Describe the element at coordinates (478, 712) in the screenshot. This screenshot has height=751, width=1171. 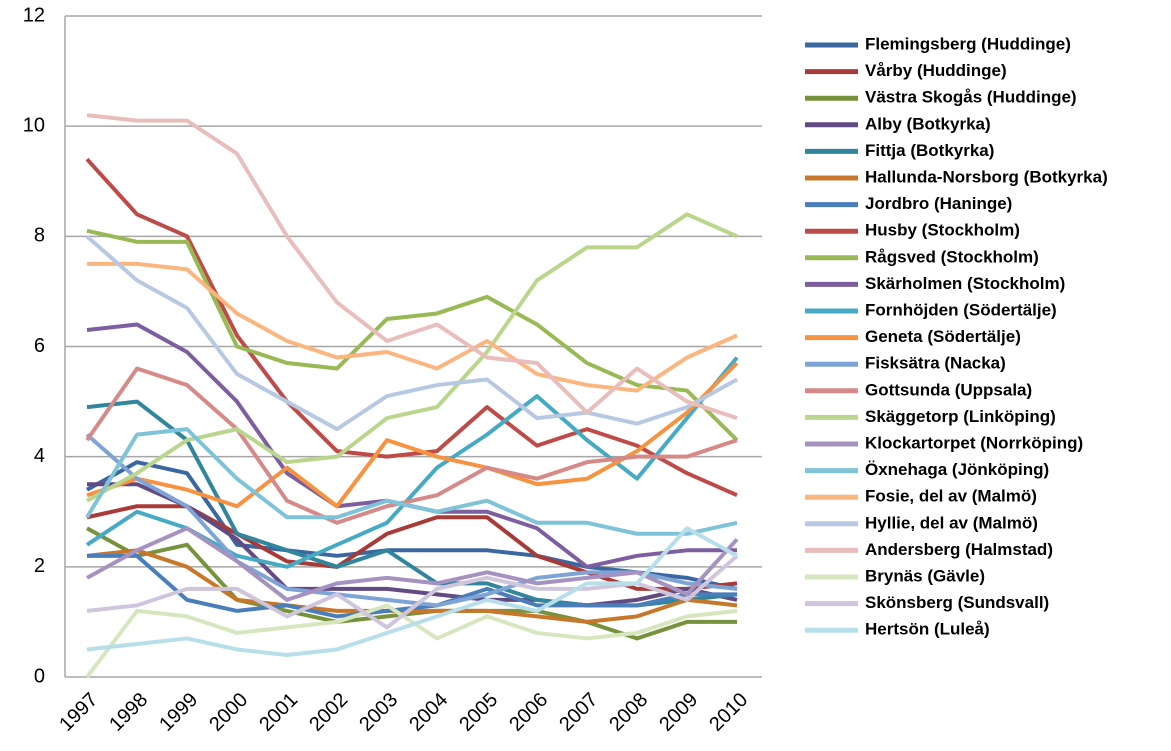
I see `x-tick-label: 2005` at that location.